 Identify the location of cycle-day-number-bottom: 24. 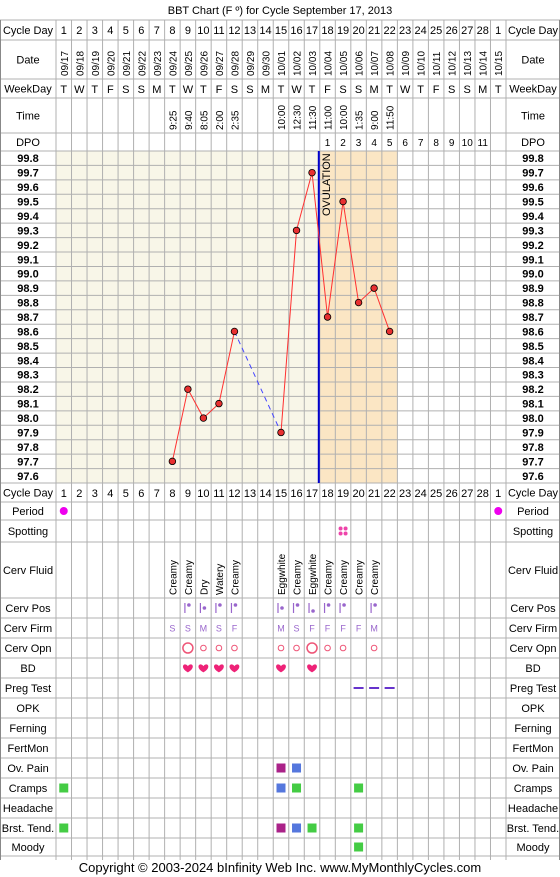
(421, 494).